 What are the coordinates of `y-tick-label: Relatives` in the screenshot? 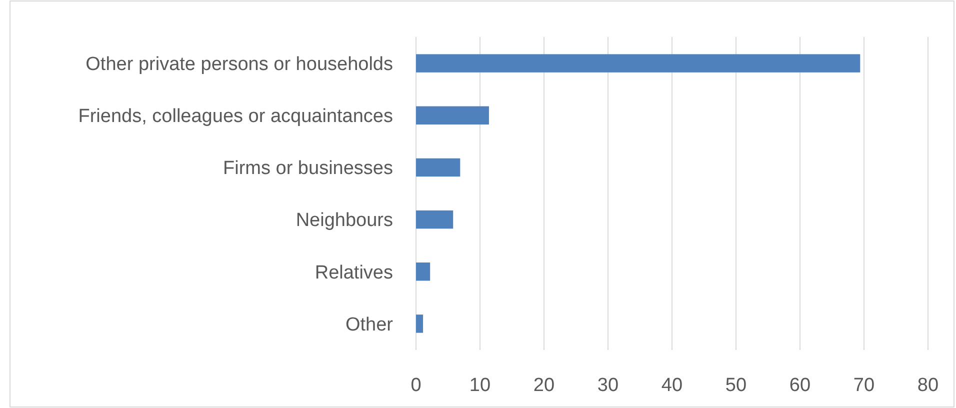 It's located at (353, 273).